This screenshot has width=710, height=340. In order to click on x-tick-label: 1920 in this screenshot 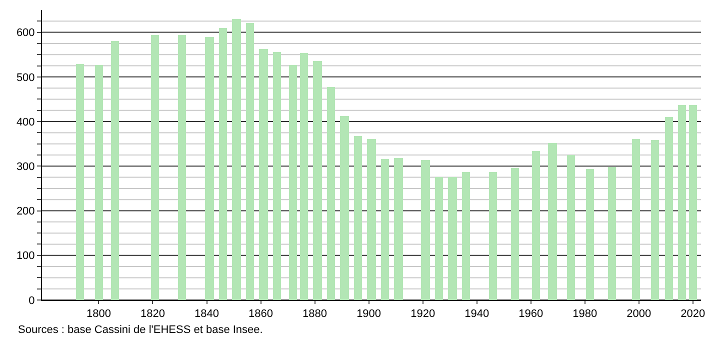, I will do `click(423, 314)`.